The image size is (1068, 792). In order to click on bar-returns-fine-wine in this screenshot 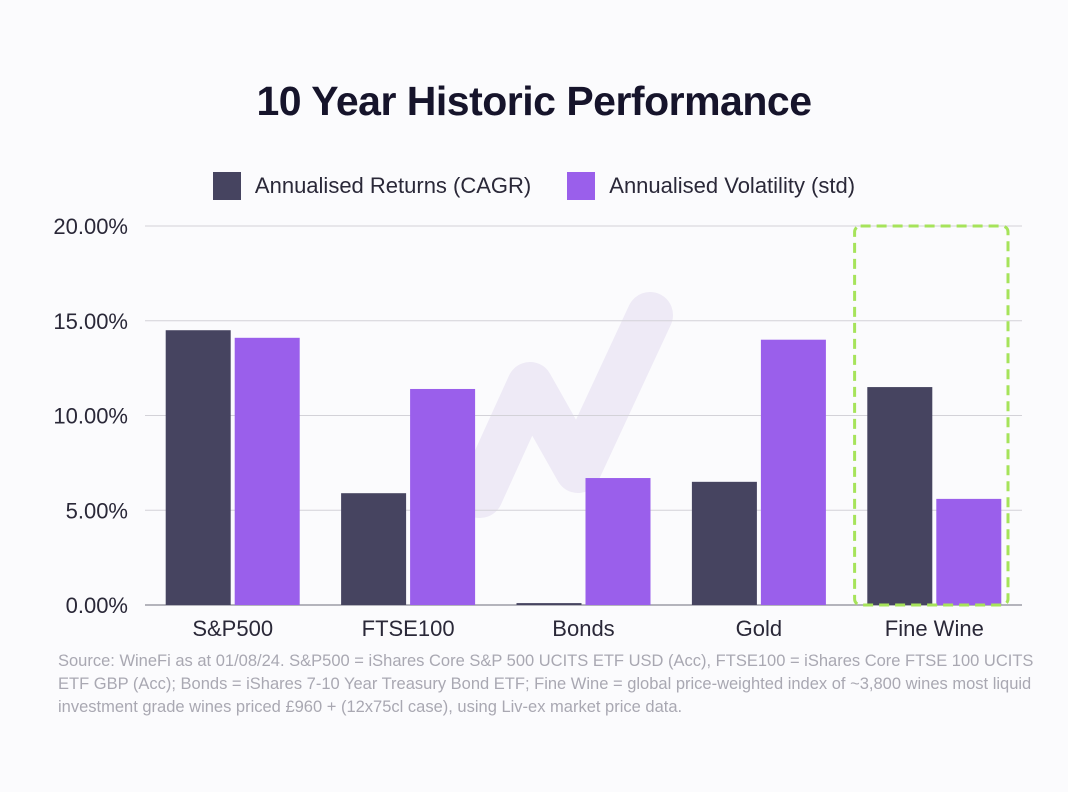, I will do `click(900, 496)`.